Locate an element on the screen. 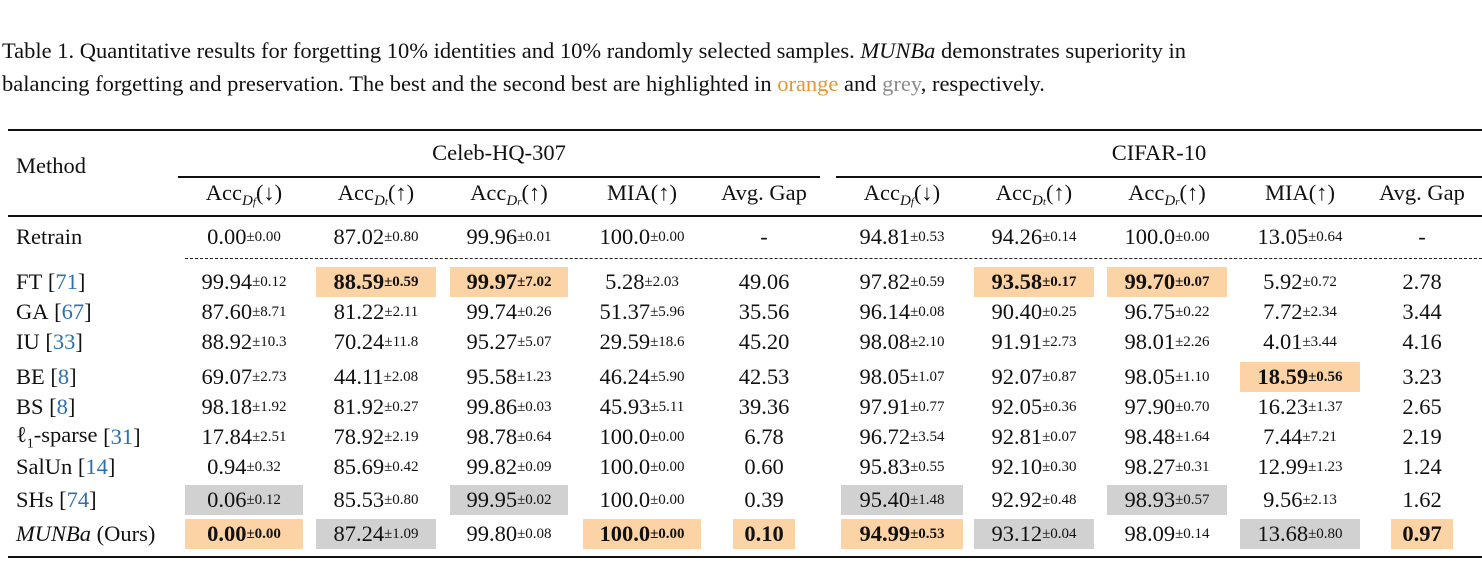  cell-std: ±18.6 is located at coordinates (667, 341).